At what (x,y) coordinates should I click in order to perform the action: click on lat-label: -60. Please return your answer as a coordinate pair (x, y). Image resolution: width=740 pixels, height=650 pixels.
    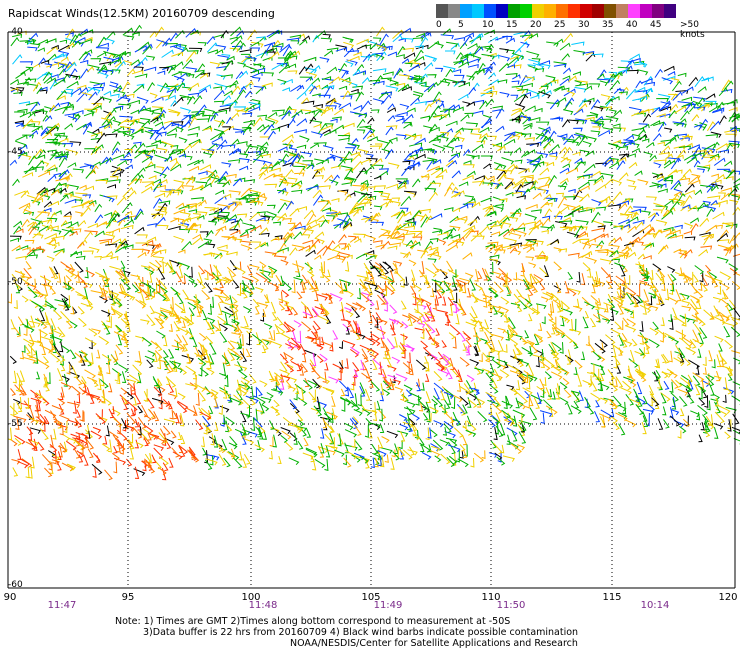
    Looking at the image, I should click on (15, 585).